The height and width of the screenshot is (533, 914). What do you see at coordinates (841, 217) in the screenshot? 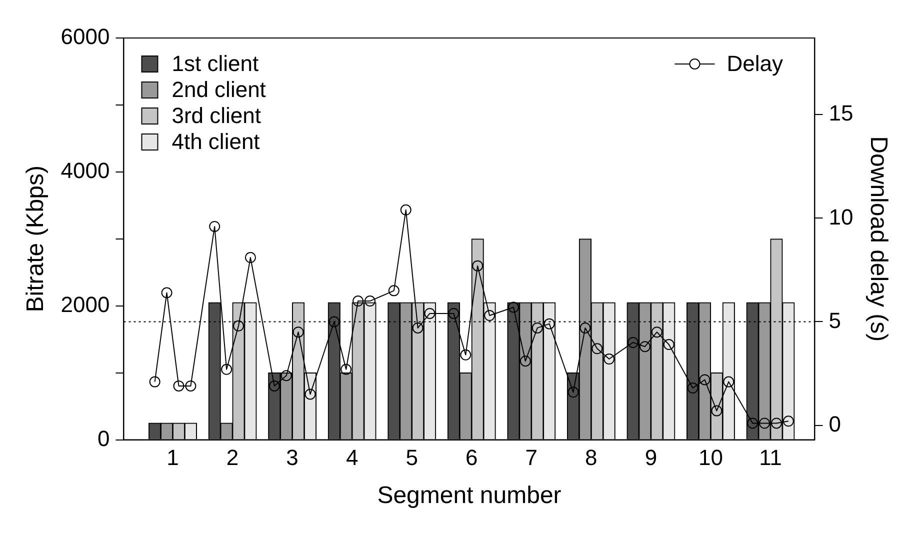
I see `y2-tick-label: 10` at bounding box center [841, 217].